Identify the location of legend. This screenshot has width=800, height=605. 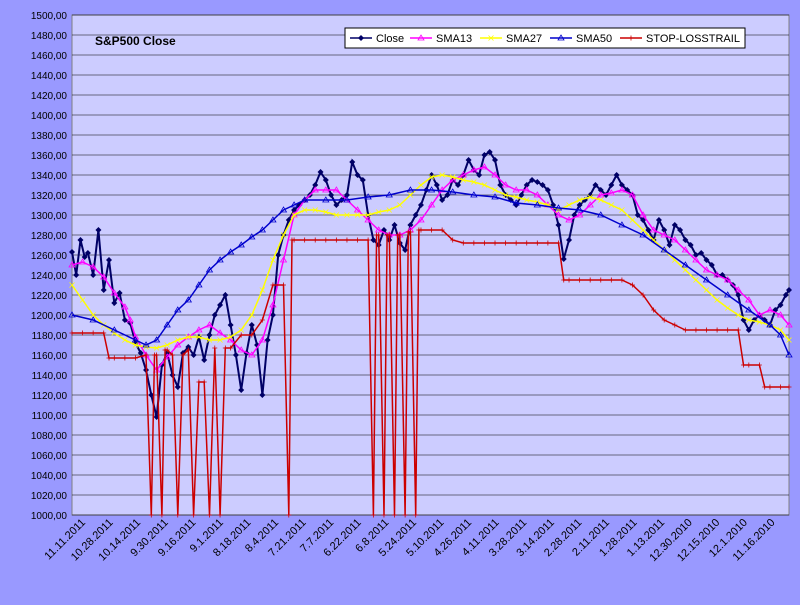
(545, 38).